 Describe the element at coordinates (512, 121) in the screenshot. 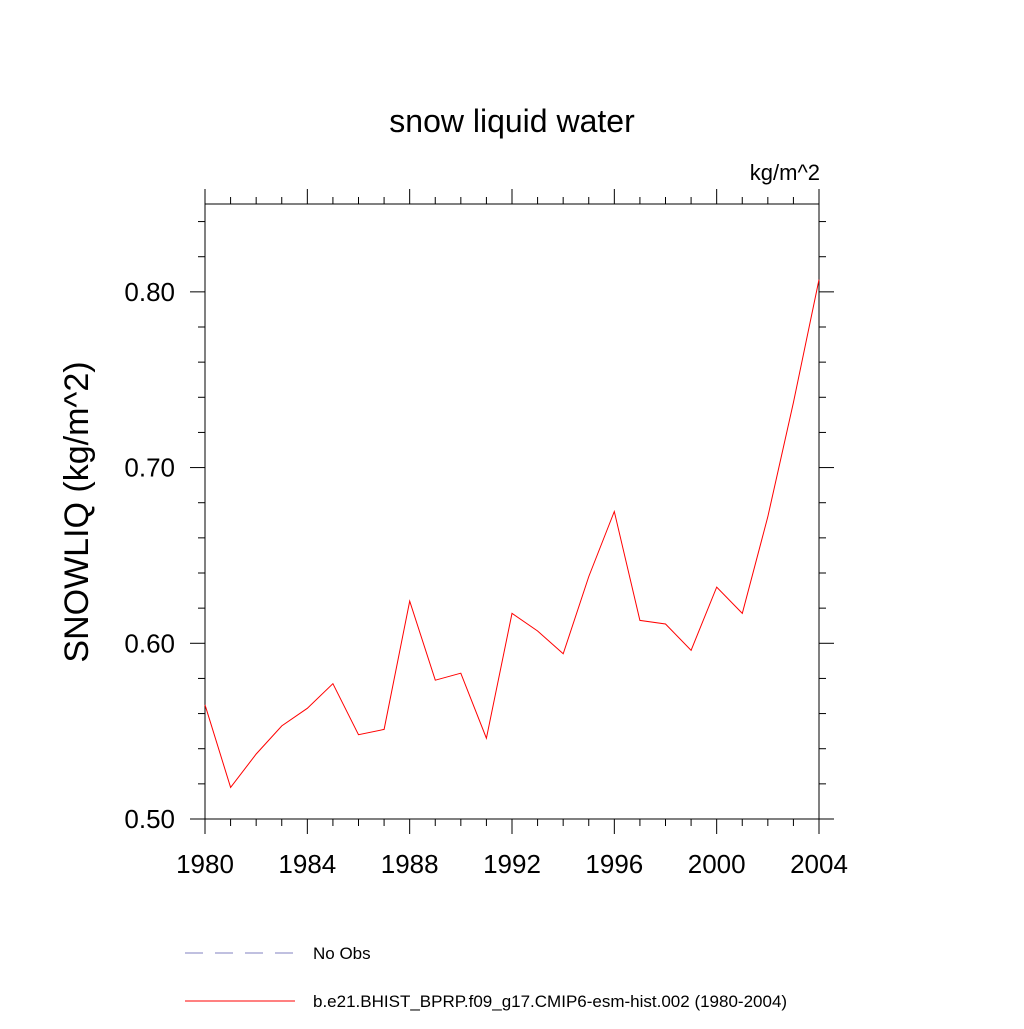

I see `chart-title: snow liquid water` at that location.